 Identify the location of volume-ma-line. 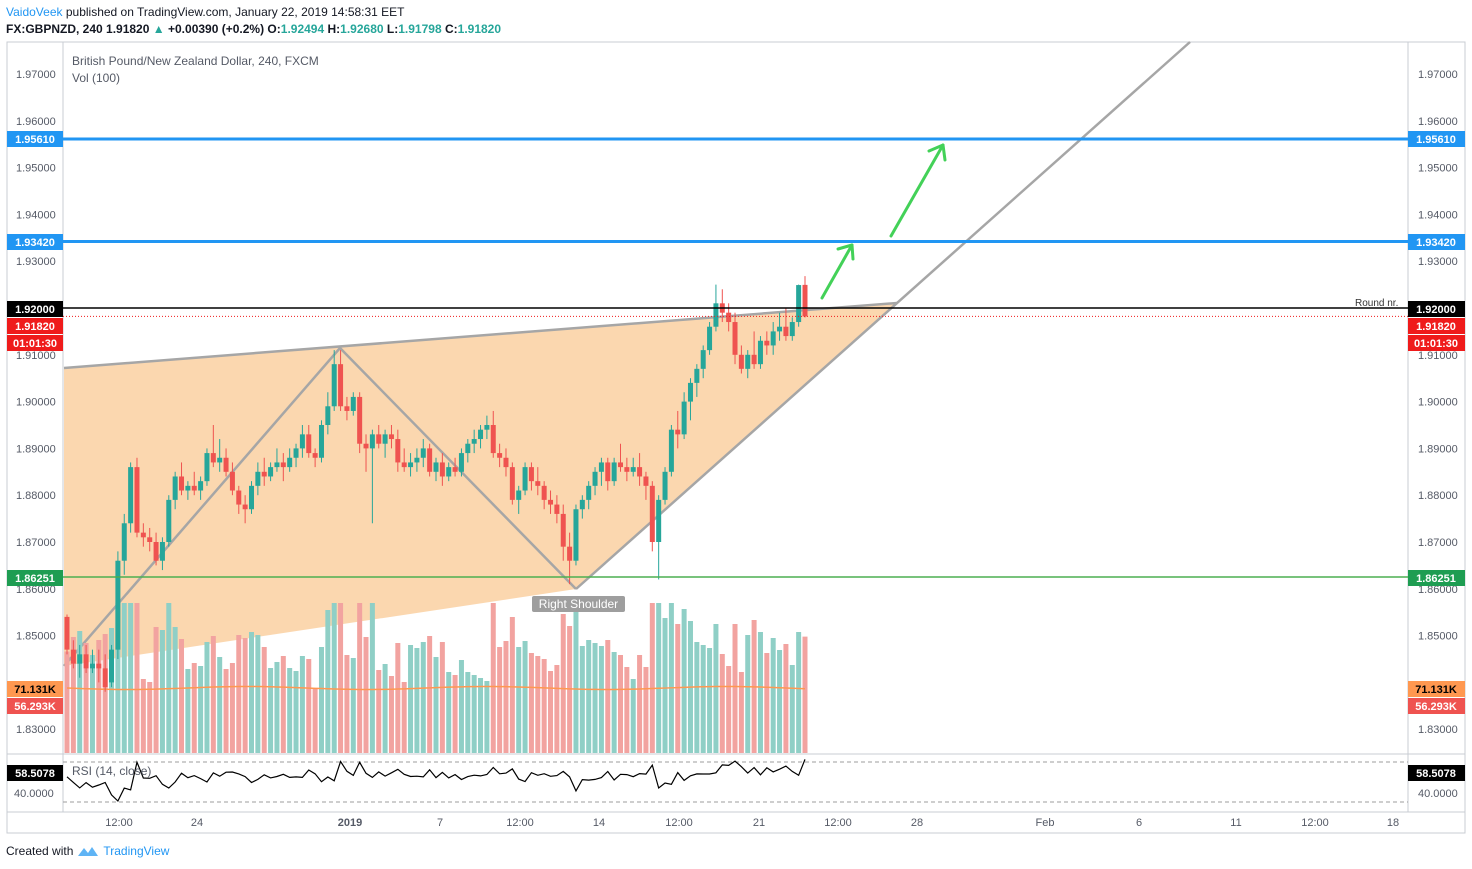
(436, 688).